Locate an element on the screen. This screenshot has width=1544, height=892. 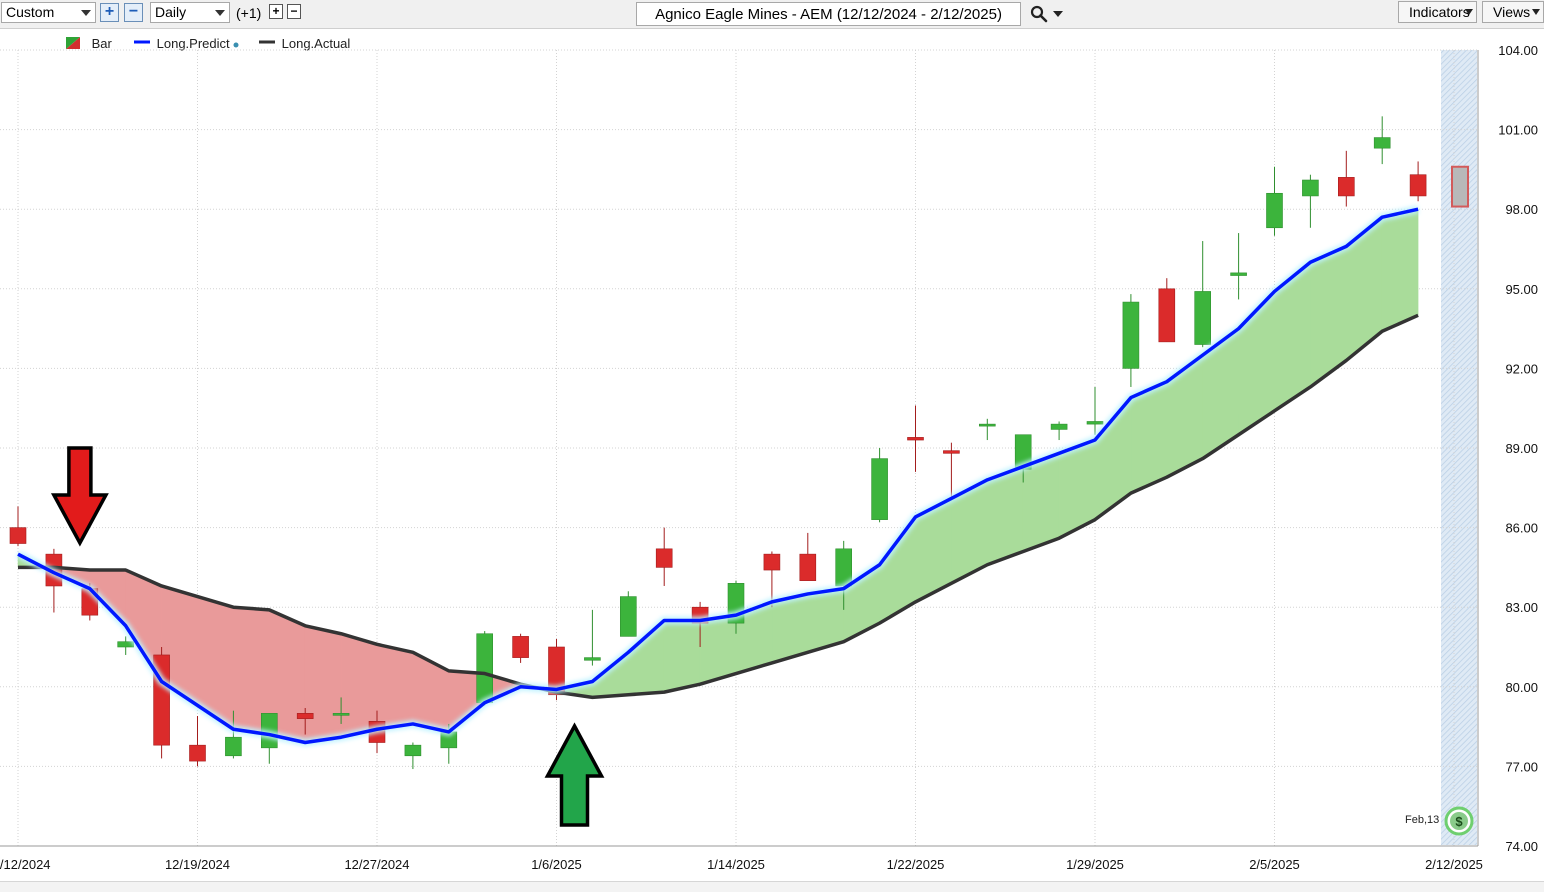
search-dropdown-icon is located at coordinates (1058, 14).